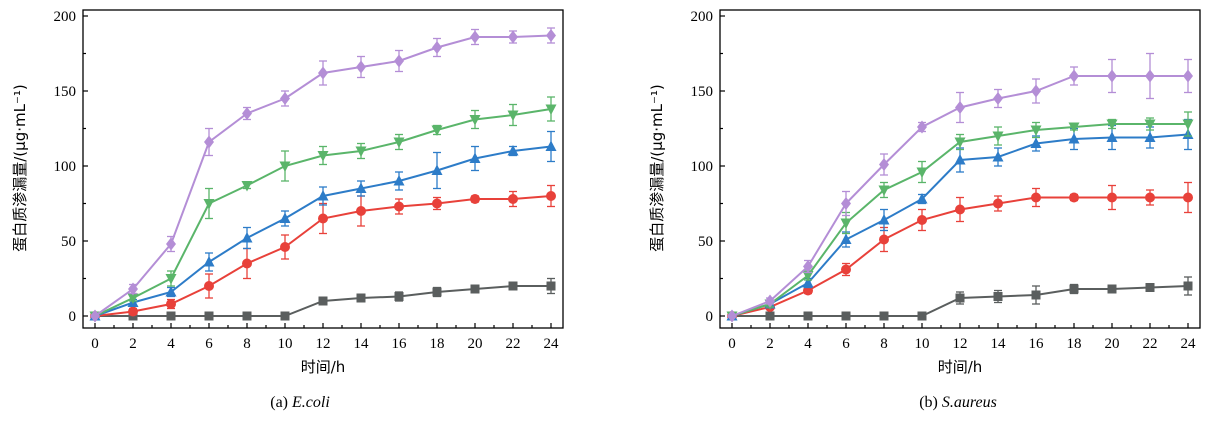  I want to click on y-tick-label: 150, so click(65, 92).